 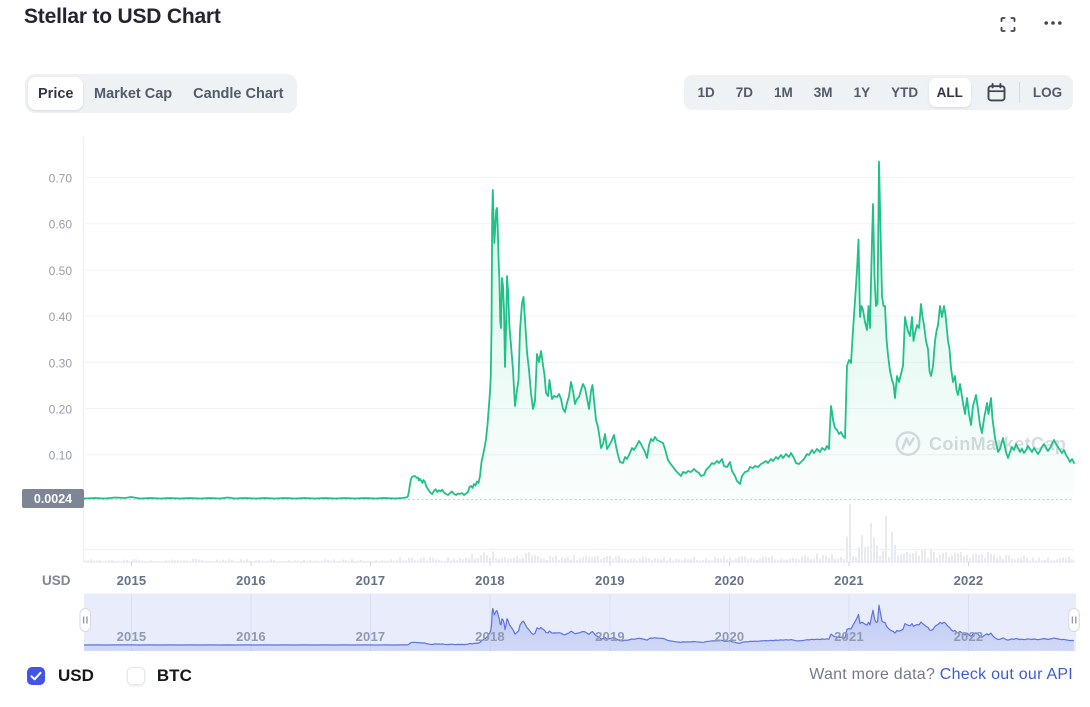 I want to click on svg-text: 0.20, so click(x=61, y=410).